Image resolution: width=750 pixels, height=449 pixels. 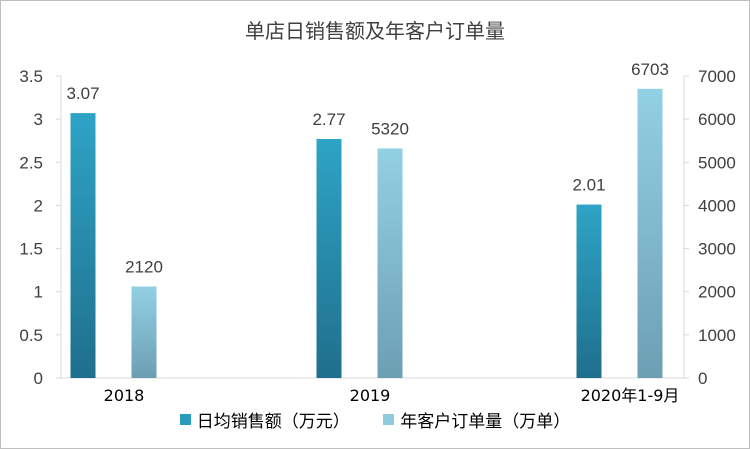 What do you see at coordinates (38, 292) in the screenshot?
I see `left-tick-label: 1` at bounding box center [38, 292].